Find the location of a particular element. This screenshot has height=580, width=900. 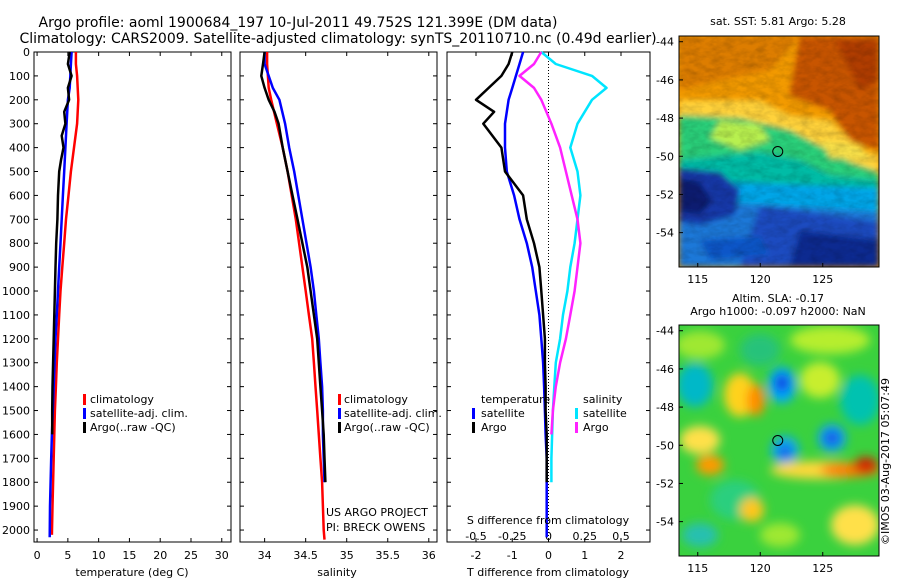

legend-title-salinity: salinity is located at coordinates (603, 399).